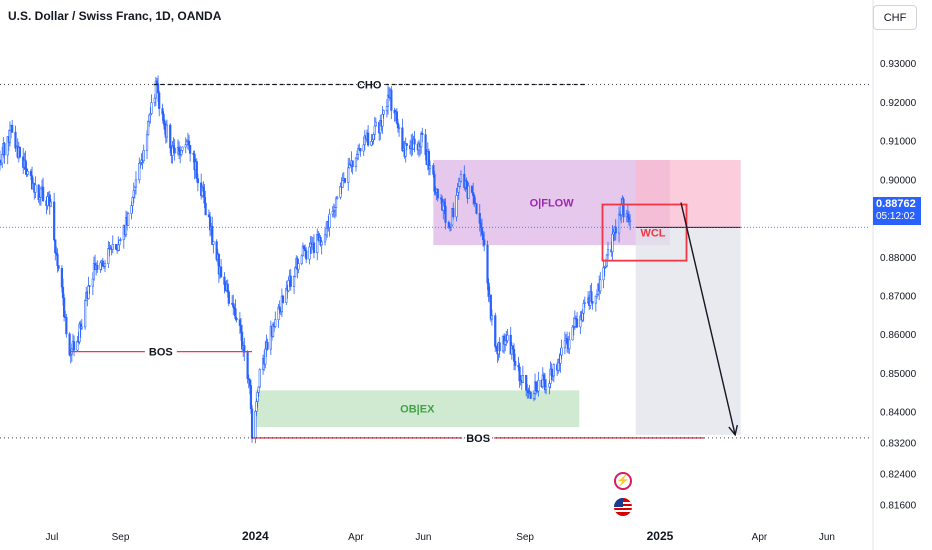 This screenshot has height=550, width=932. I want to click on flash-icon: ⚡, so click(623, 481).